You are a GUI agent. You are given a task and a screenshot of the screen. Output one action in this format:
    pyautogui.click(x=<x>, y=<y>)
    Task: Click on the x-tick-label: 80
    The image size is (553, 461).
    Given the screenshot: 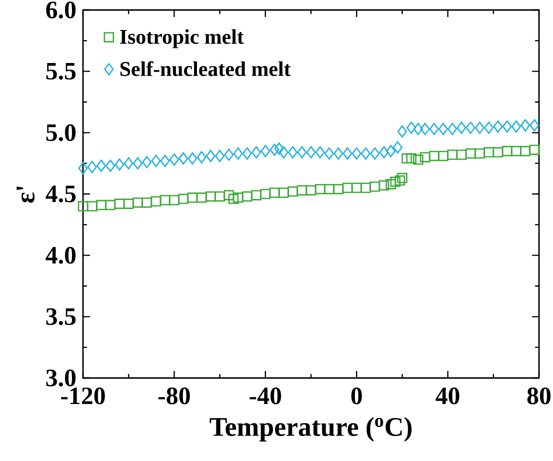 What is the action you would take?
    pyautogui.click(x=539, y=396)
    